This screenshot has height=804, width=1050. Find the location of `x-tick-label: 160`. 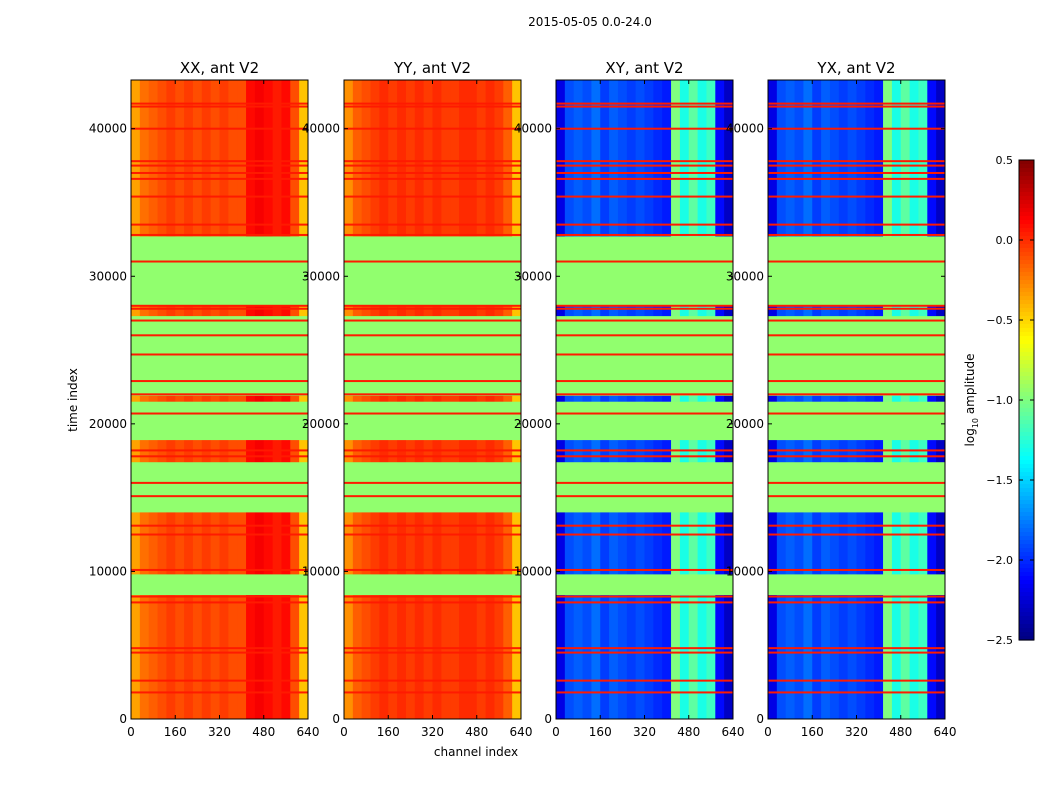

x-tick-label: 160 is located at coordinates (600, 732).